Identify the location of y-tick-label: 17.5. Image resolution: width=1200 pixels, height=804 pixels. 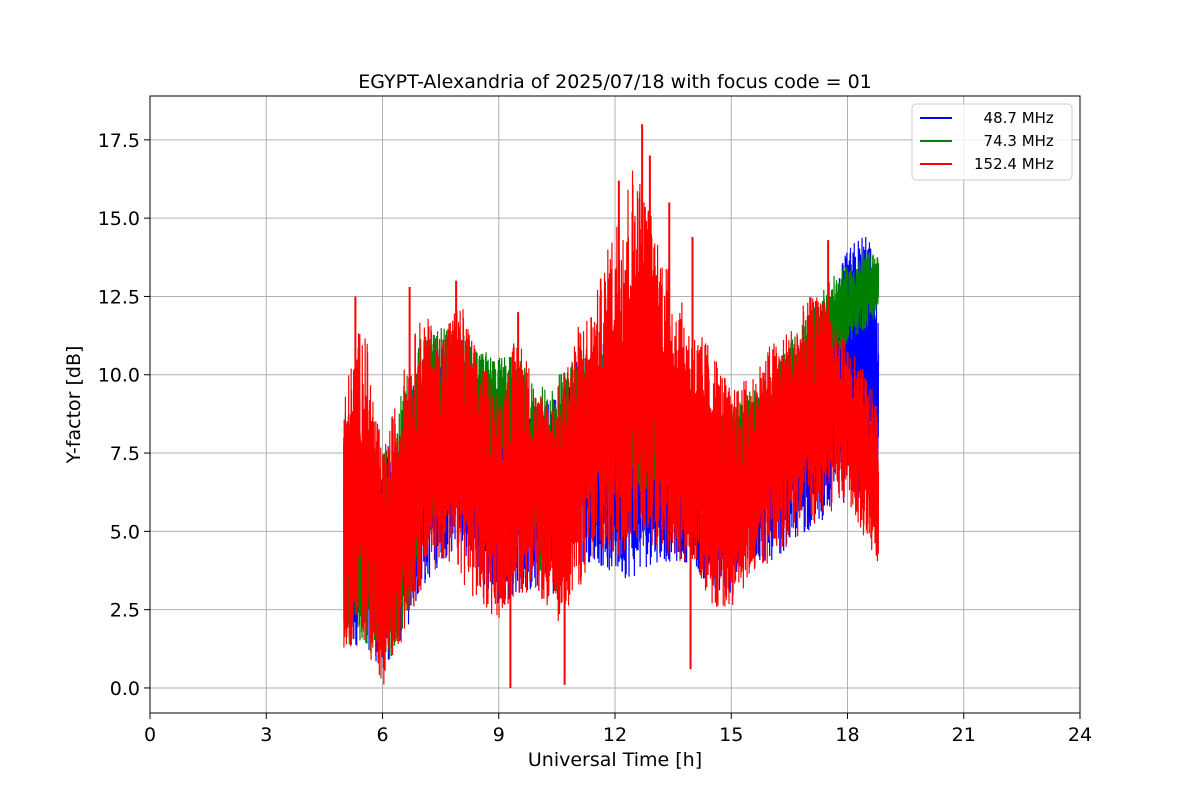
(119, 141).